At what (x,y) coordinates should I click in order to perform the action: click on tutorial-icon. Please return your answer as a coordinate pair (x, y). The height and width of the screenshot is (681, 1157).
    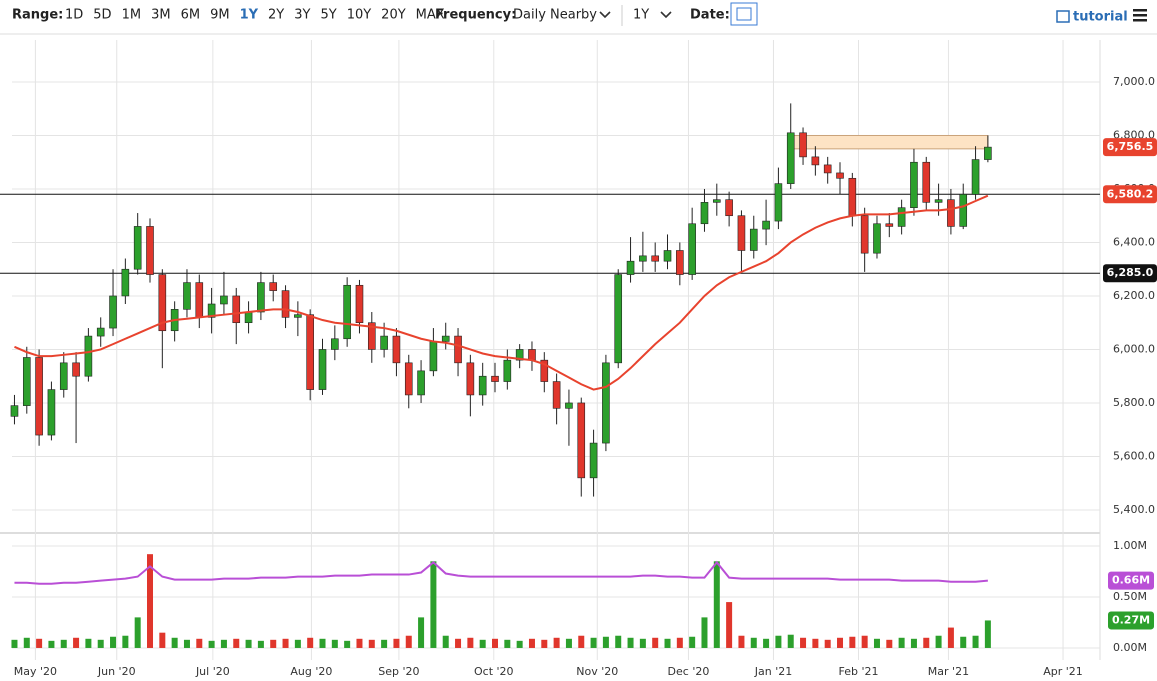
    Looking at the image, I should click on (1063, 16).